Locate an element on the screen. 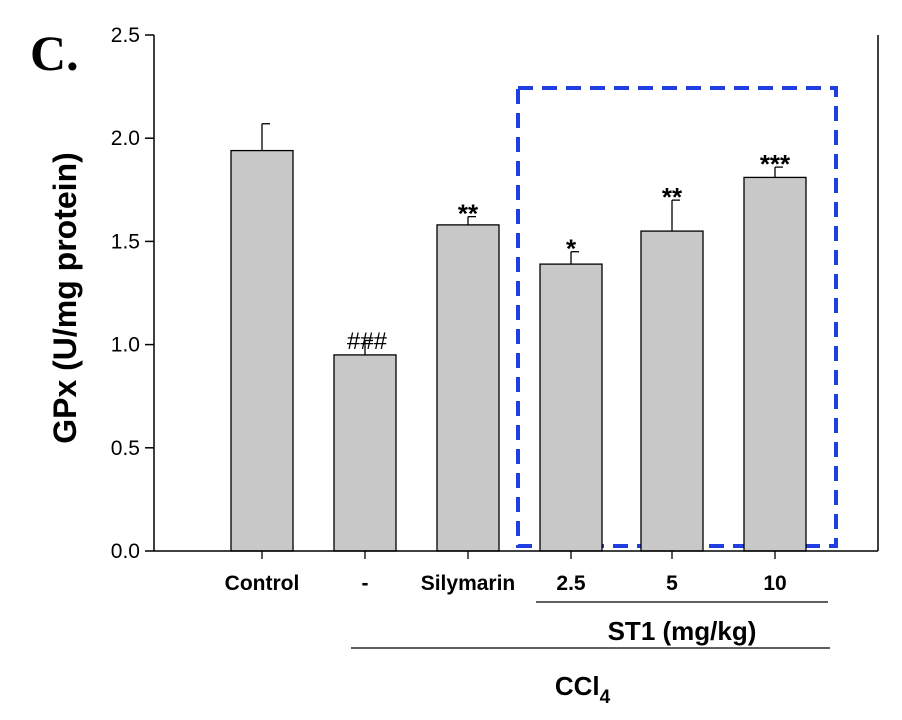 This screenshot has height=720, width=902. ccl4-group-label: CCl4 is located at coordinates (583, 689).